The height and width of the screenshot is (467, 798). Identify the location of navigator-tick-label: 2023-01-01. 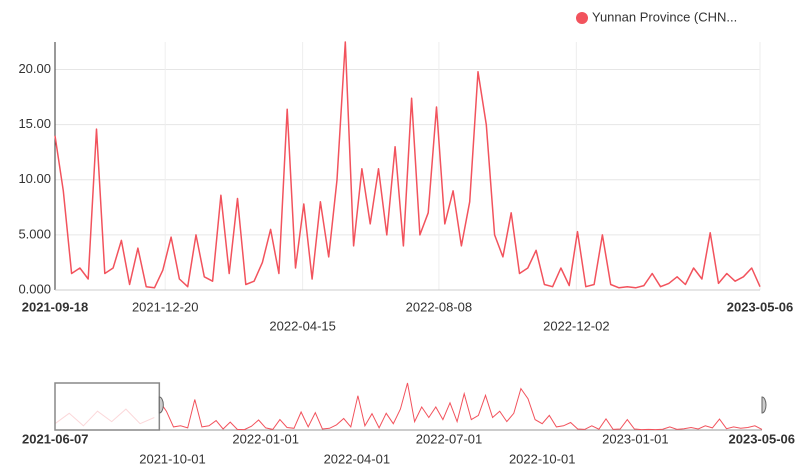
(635, 438).